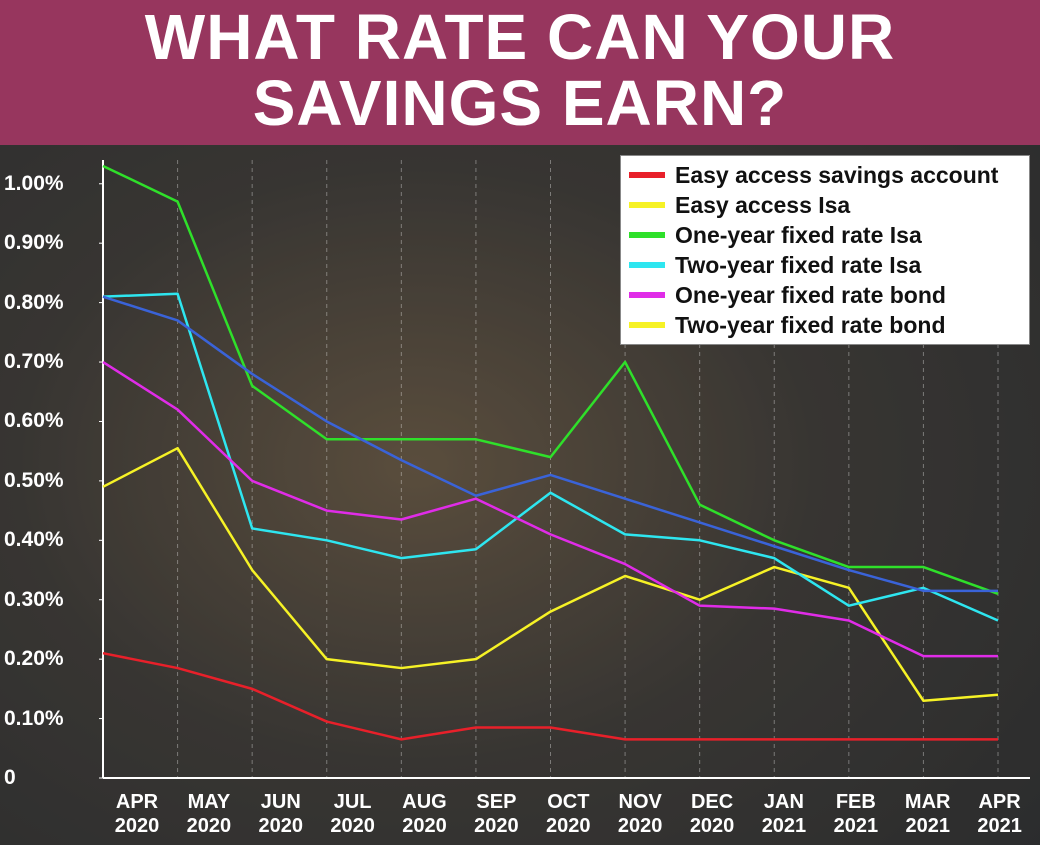  What do you see at coordinates (496, 814) in the screenshot?
I see `x-tick-label: SEP 2020` at bounding box center [496, 814].